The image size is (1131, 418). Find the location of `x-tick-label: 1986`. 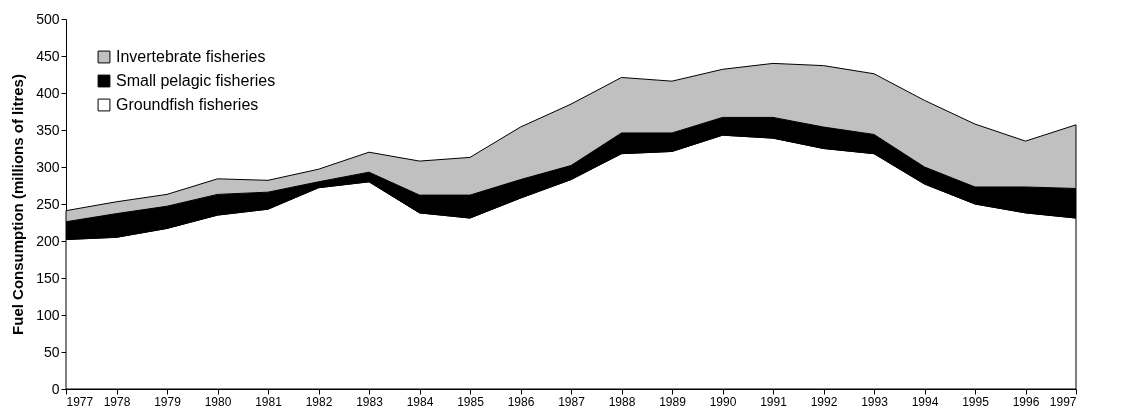

x-tick-label: 1986 is located at coordinates (521, 401).